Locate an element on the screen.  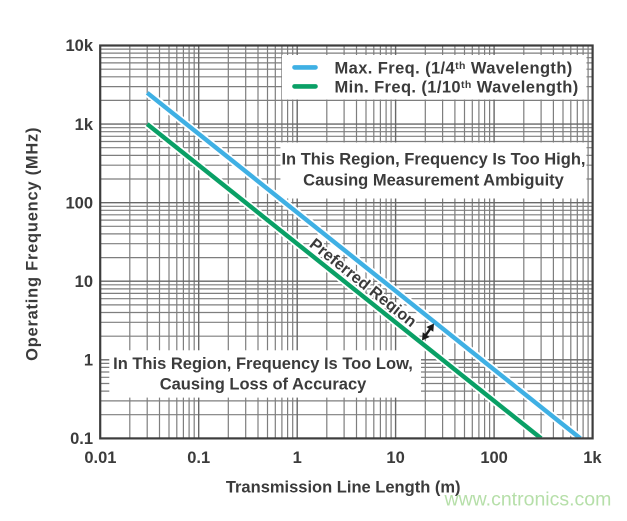
svg-text: Operating Frequency (MHz) is located at coordinates (33, 244).